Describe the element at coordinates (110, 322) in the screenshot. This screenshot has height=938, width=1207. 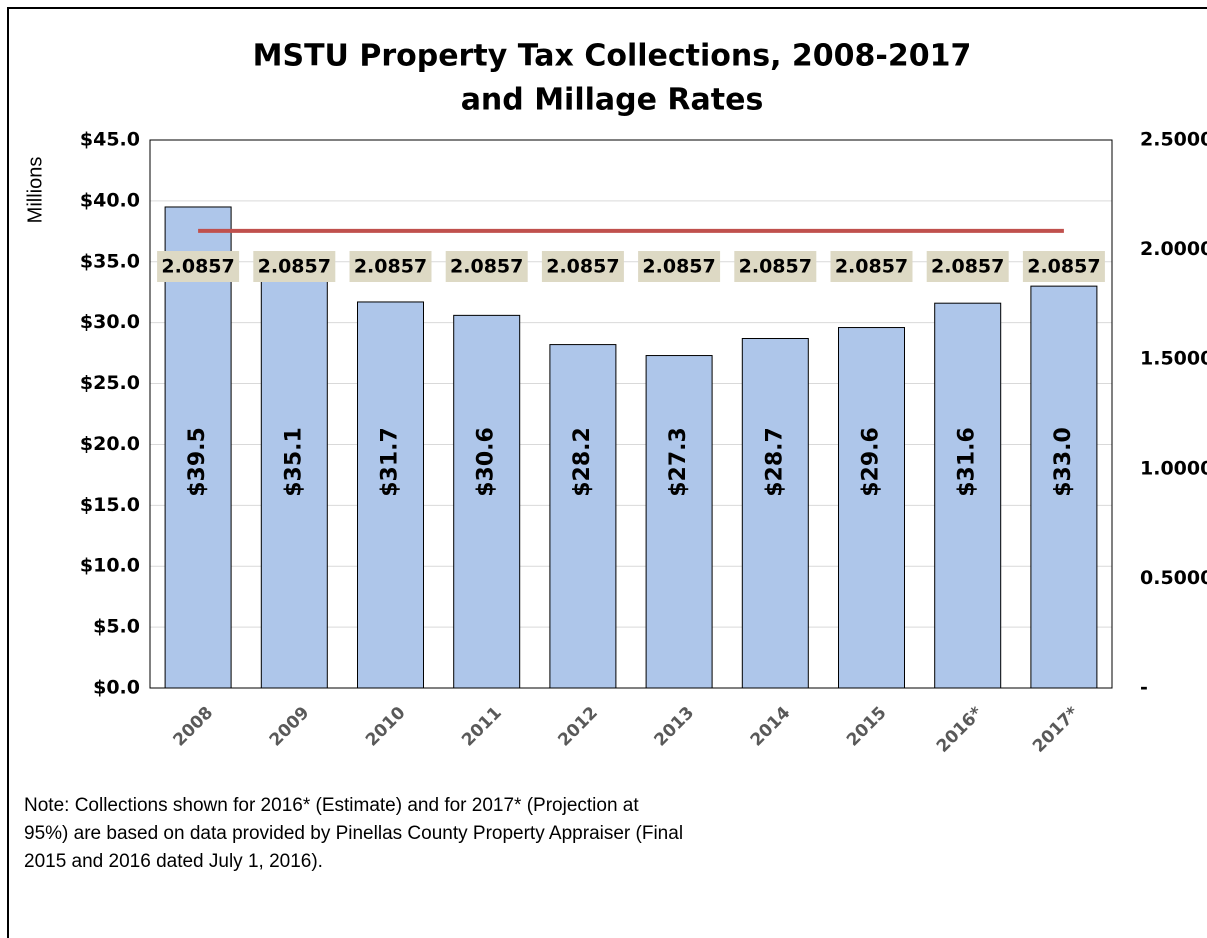
I see `y-tick-label: $30.0` at that location.